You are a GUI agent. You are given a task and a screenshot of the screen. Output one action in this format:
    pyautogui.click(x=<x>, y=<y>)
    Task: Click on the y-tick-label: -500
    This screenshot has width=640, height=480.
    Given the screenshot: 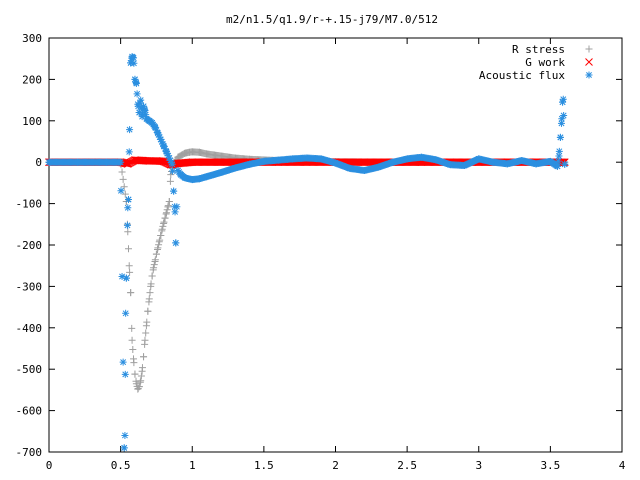 What is the action you would take?
    pyautogui.click(x=29, y=369)
    